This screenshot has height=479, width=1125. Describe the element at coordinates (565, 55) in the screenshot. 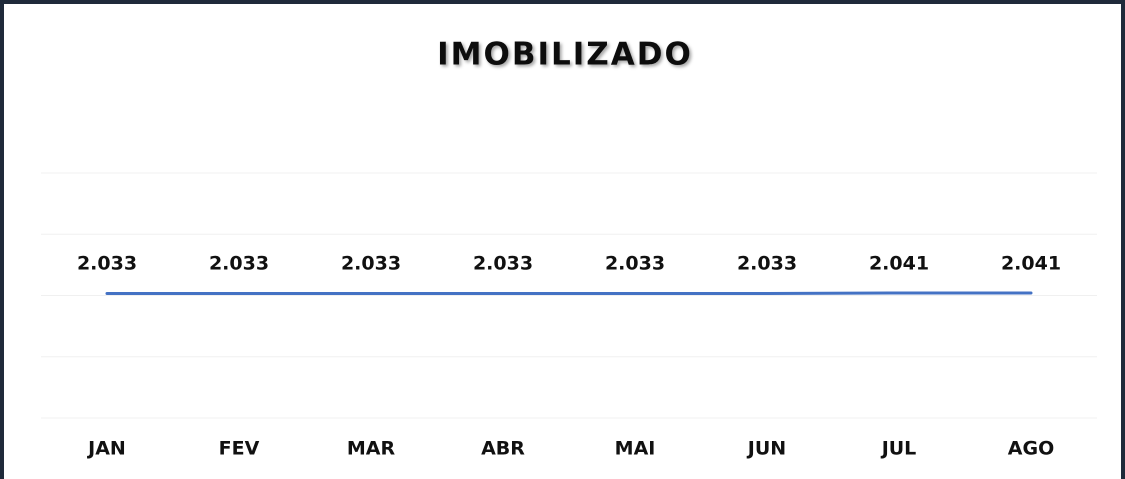

I see `chart-title: IMOBILIZADO` at that location.